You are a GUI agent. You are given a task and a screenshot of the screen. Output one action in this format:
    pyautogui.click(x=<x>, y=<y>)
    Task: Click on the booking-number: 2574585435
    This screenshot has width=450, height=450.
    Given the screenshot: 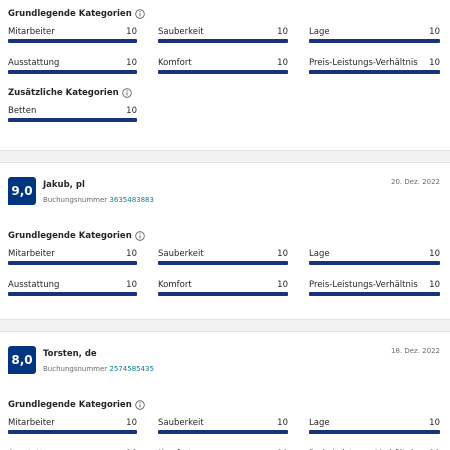 What is the action you would take?
    pyautogui.click(x=131, y=369)
    